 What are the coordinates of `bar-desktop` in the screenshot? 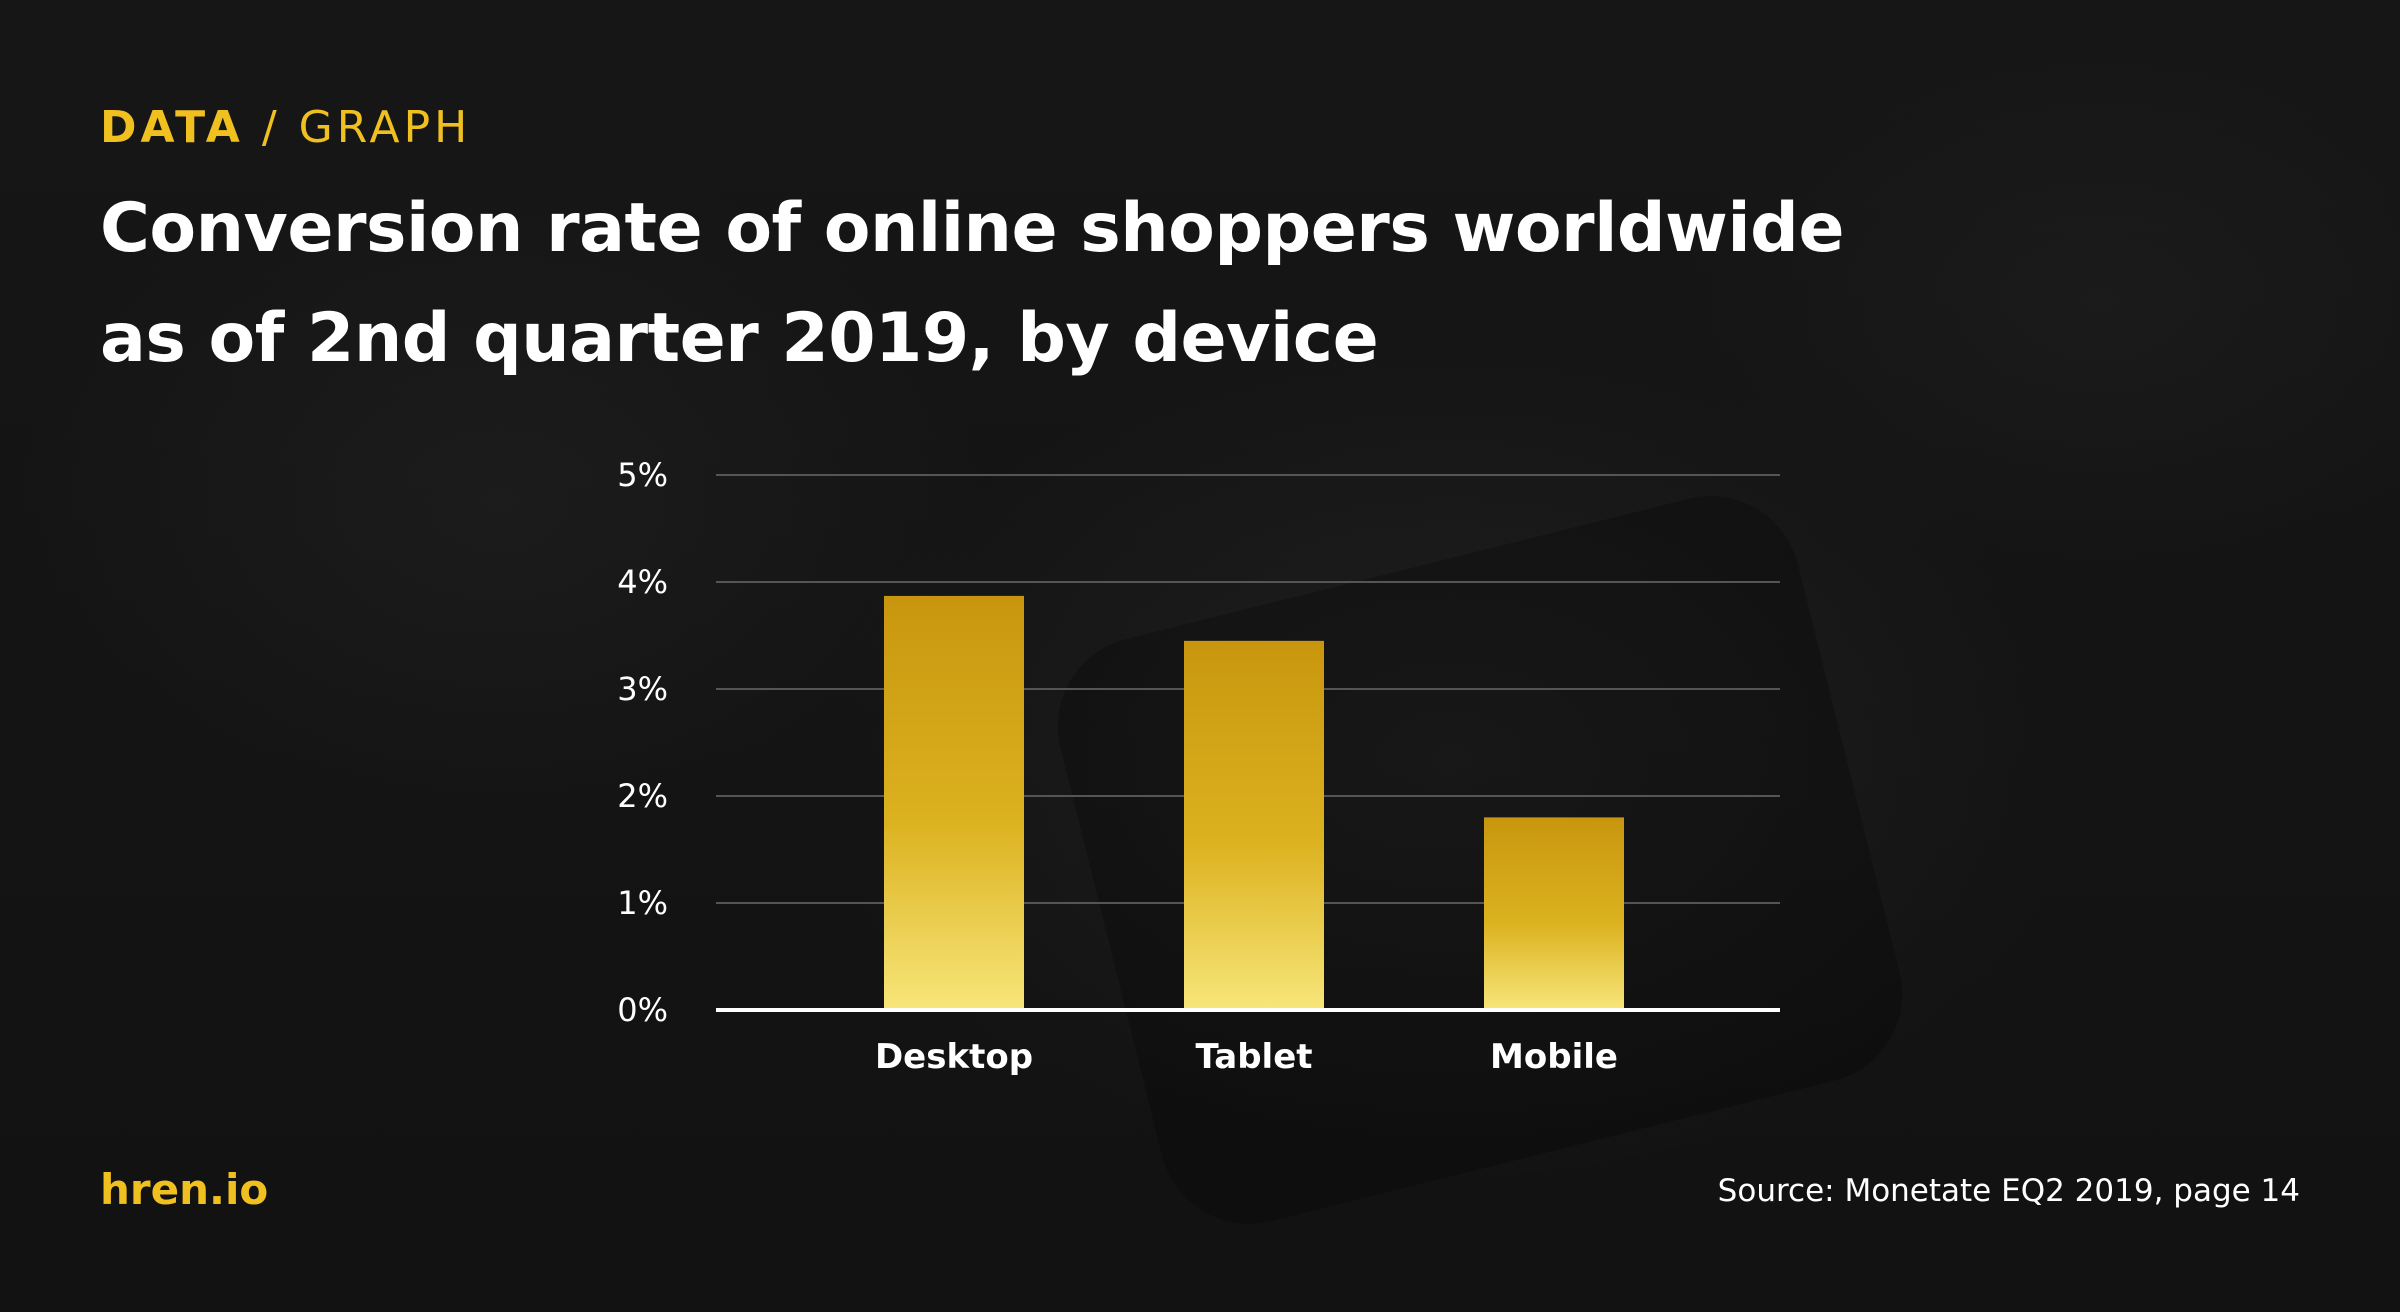 It's located at (954, 802).